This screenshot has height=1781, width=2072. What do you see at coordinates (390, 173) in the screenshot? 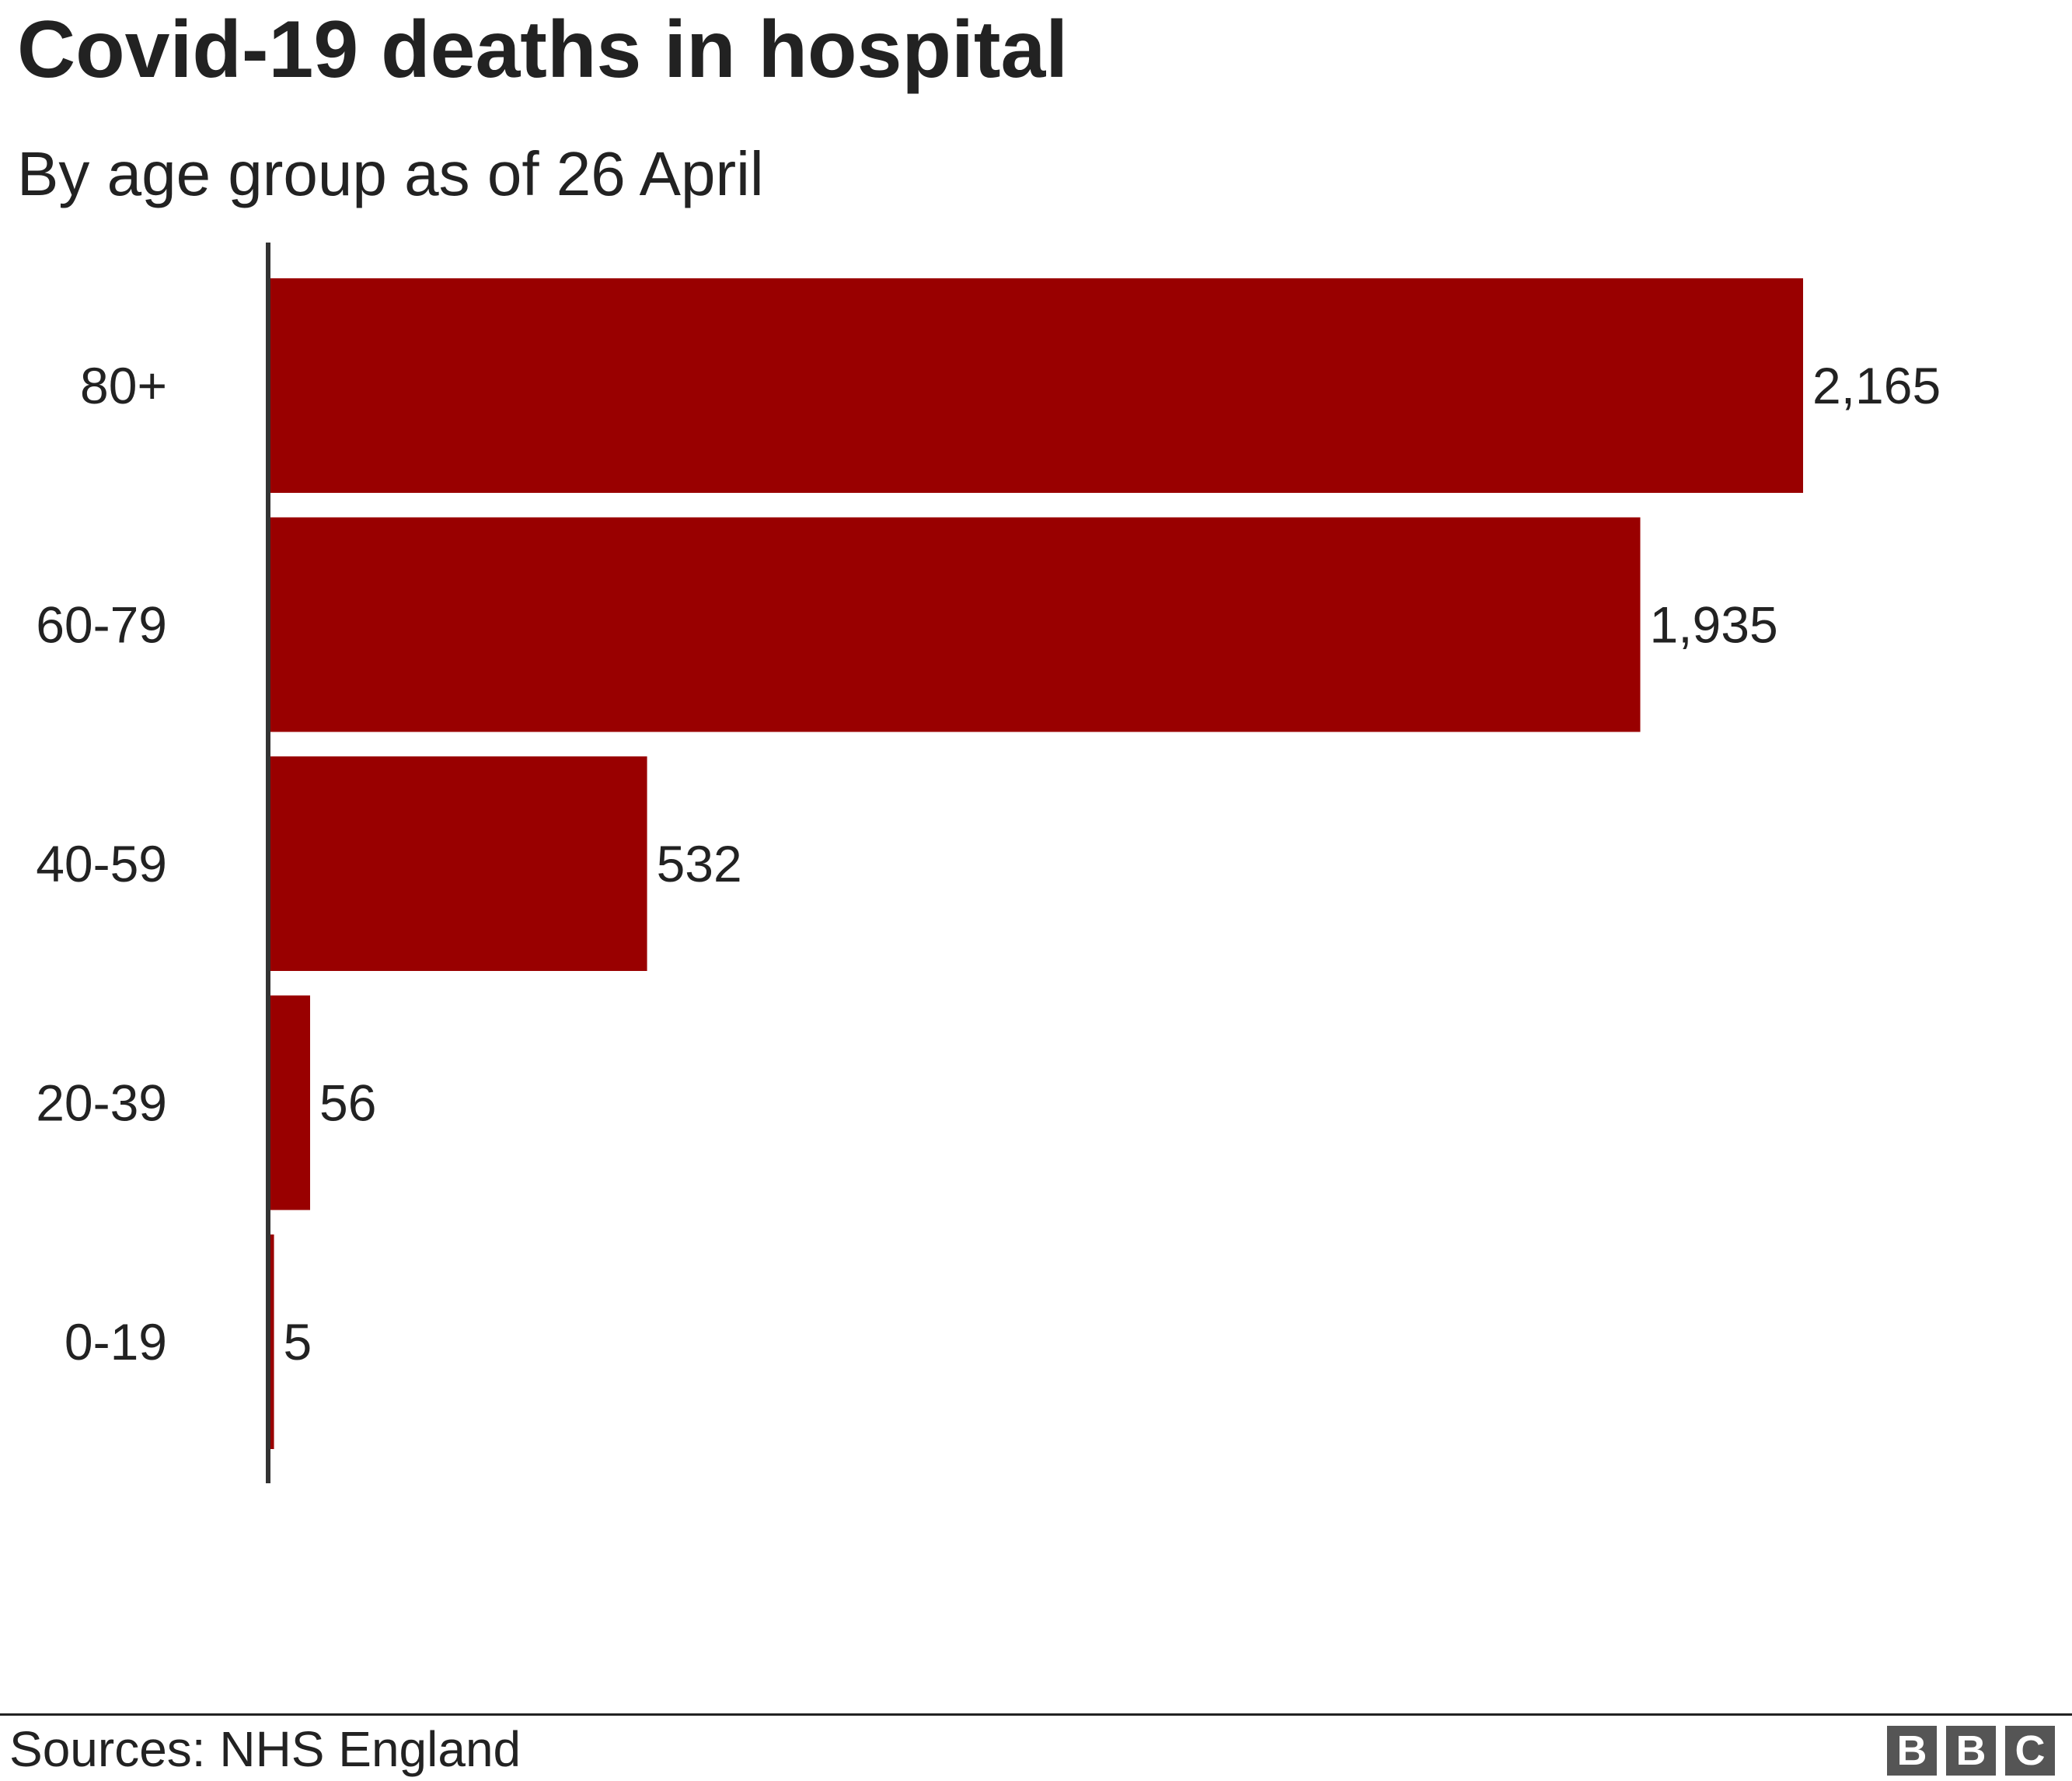
I see `chart-subtitle: By age group as of 26 April` at bounding box center [390, 173].